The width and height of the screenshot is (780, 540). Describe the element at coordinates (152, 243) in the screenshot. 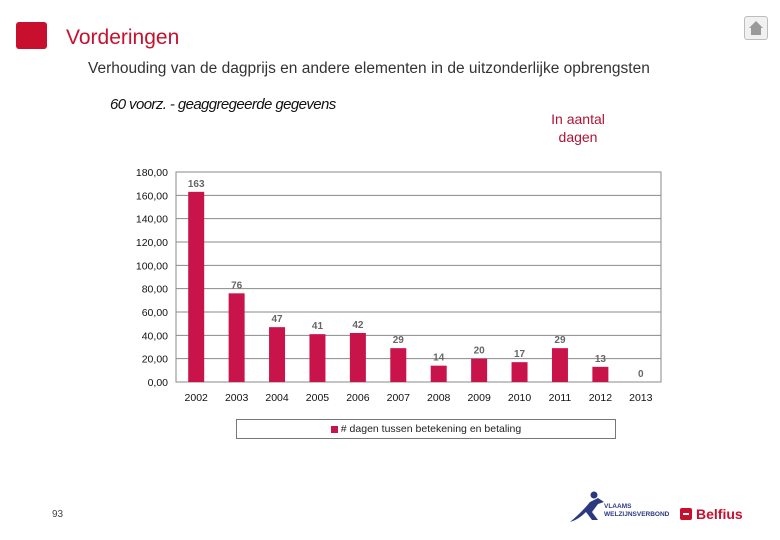

I see `y-tick-label: 120,00` at that location.